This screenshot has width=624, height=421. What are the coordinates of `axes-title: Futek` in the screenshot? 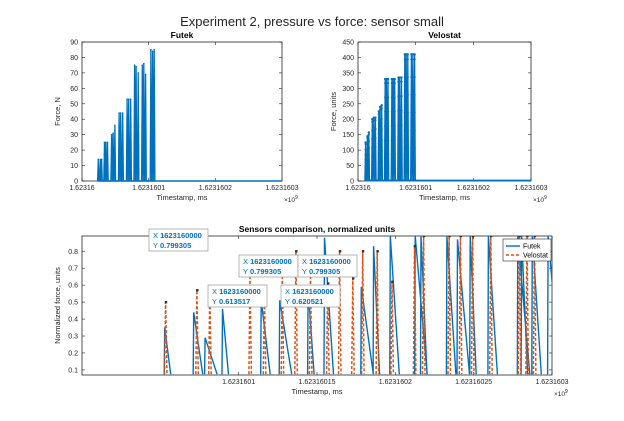 It's located at (182, 35).